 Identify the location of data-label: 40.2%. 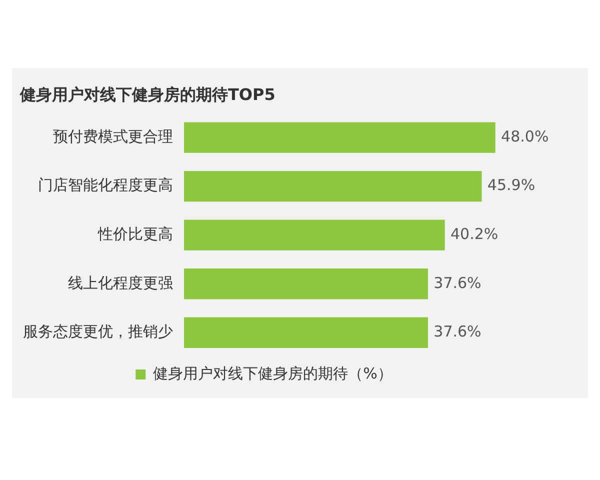
(474, 233).